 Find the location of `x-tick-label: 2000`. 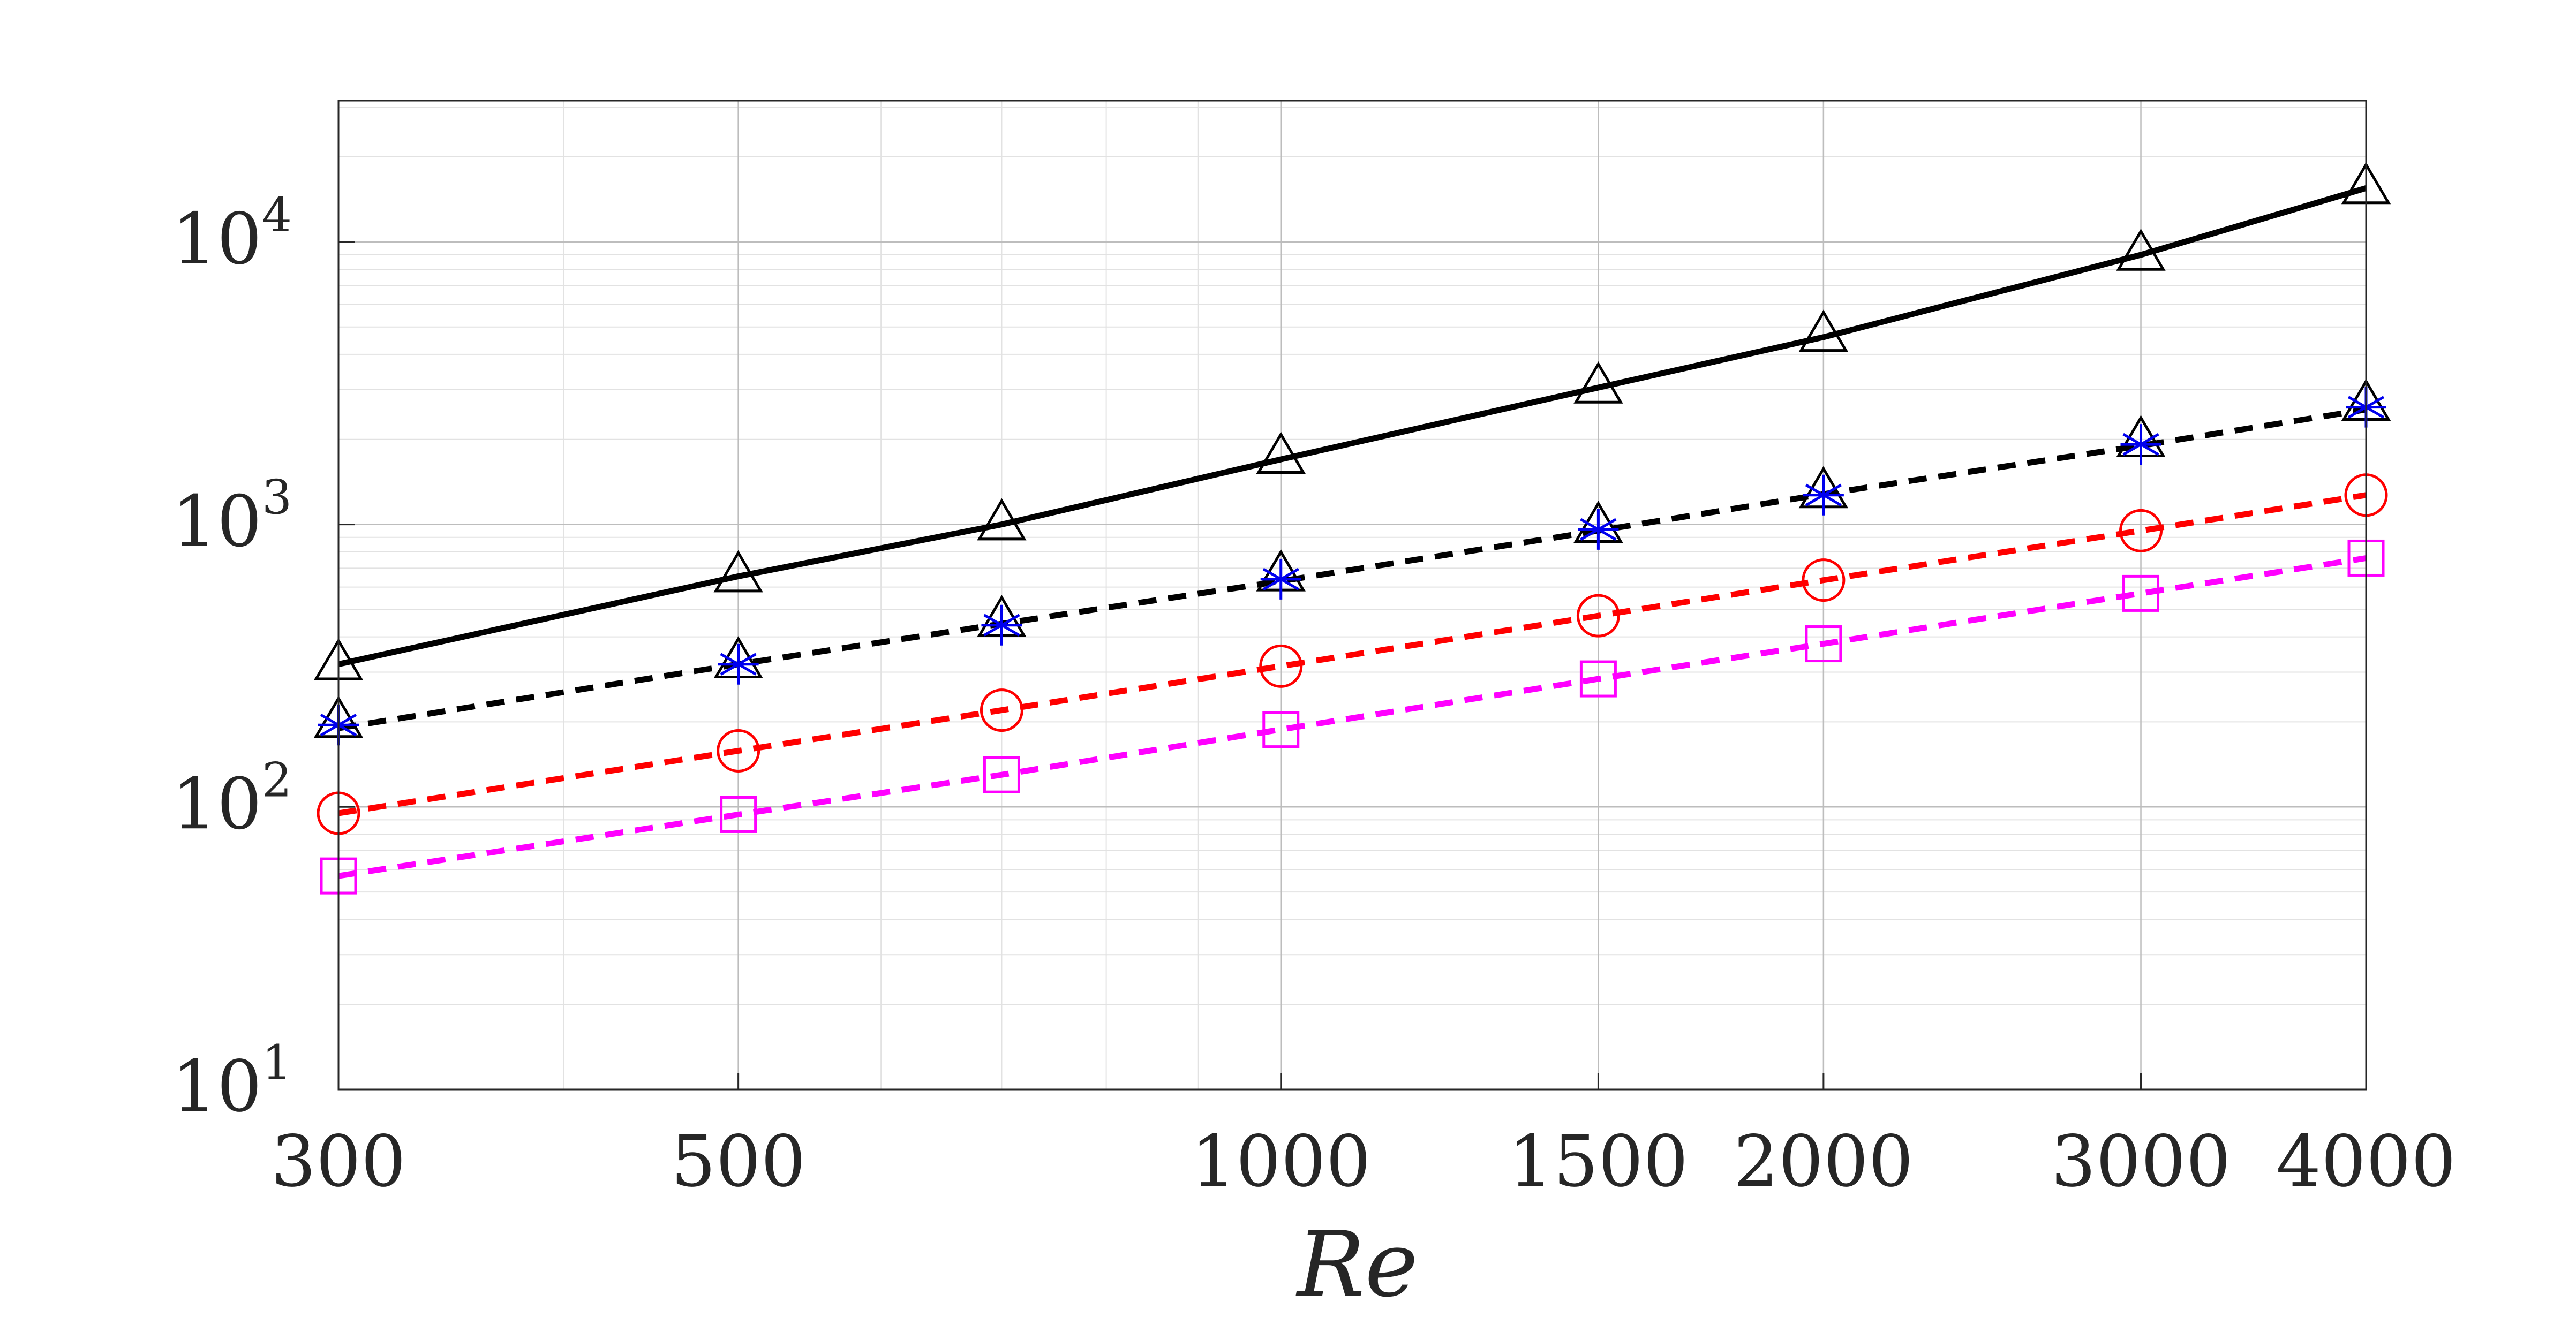

x-tick-label: 2000 is located at coordinates (1824, 1161).